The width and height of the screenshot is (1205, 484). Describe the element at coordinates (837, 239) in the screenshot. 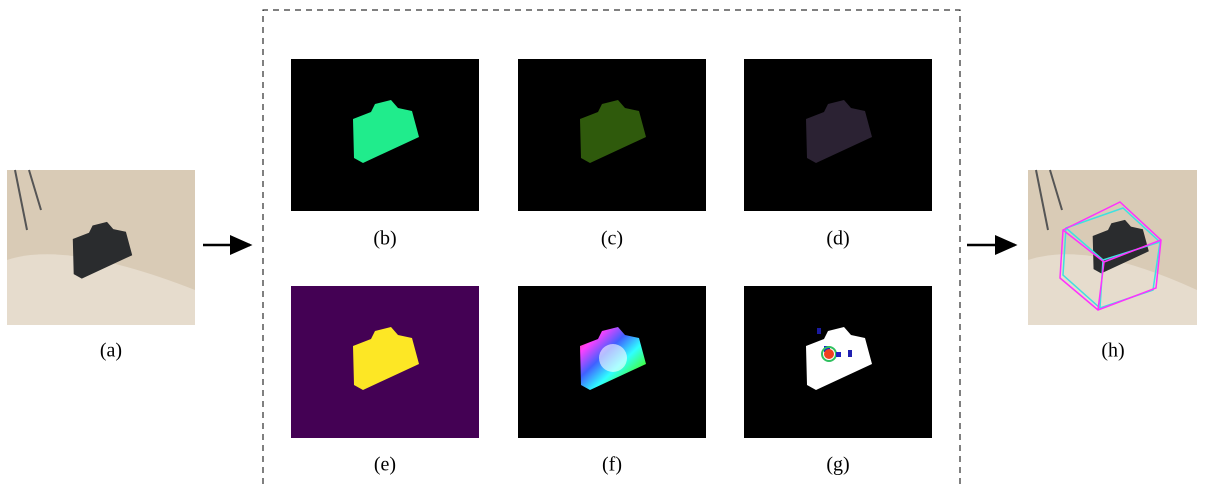

I see `panel-label: (d)` at that location.